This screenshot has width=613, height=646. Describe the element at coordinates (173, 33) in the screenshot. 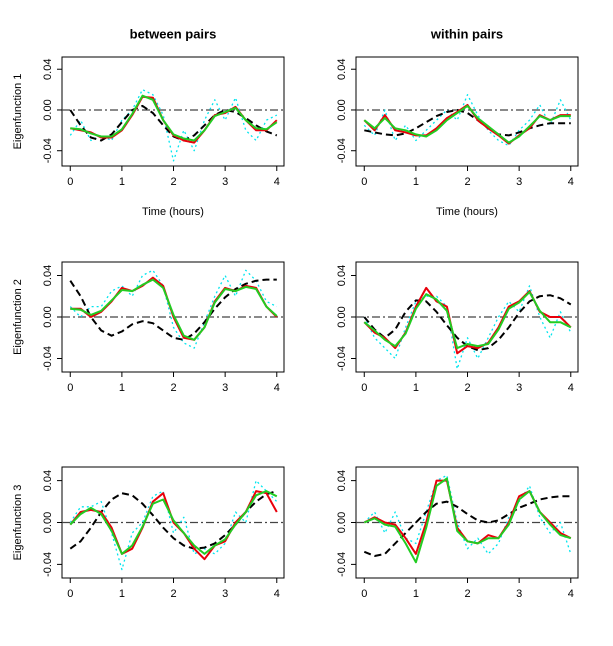

I see `panel-title: between pairs` at that location.